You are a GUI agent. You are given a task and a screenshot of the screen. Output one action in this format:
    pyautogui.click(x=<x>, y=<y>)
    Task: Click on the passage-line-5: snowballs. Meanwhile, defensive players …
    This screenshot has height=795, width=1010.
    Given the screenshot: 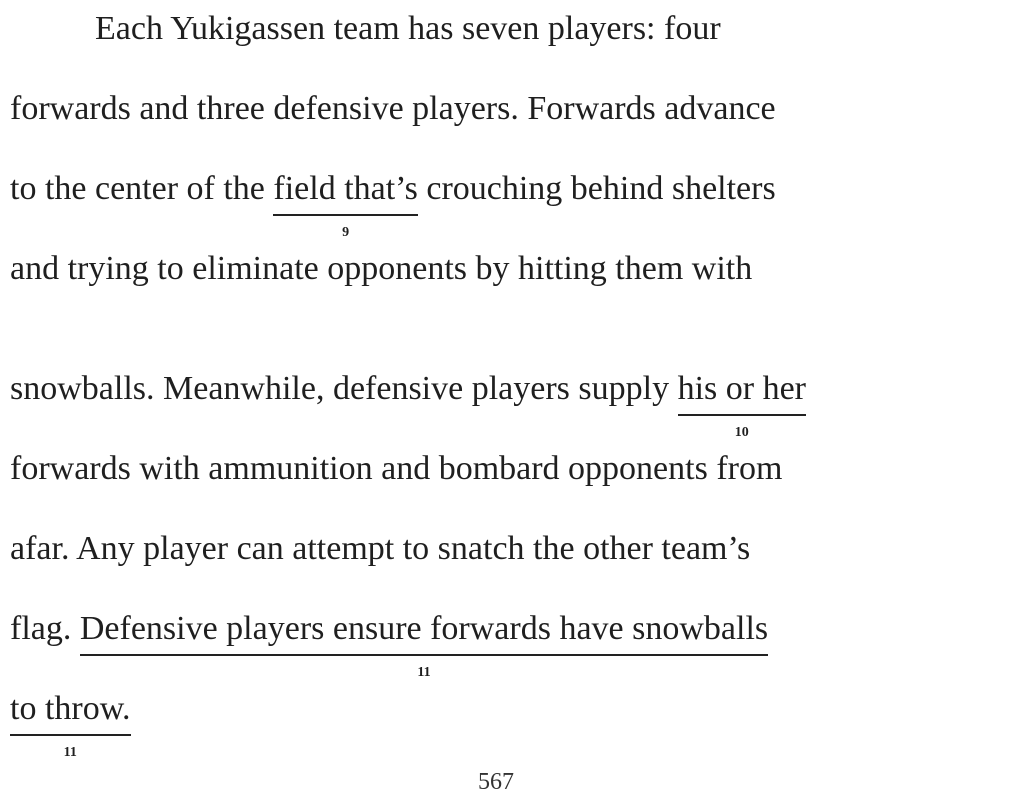 What is the action you would take?
    pyautogui.click(x=408, y=405)
    